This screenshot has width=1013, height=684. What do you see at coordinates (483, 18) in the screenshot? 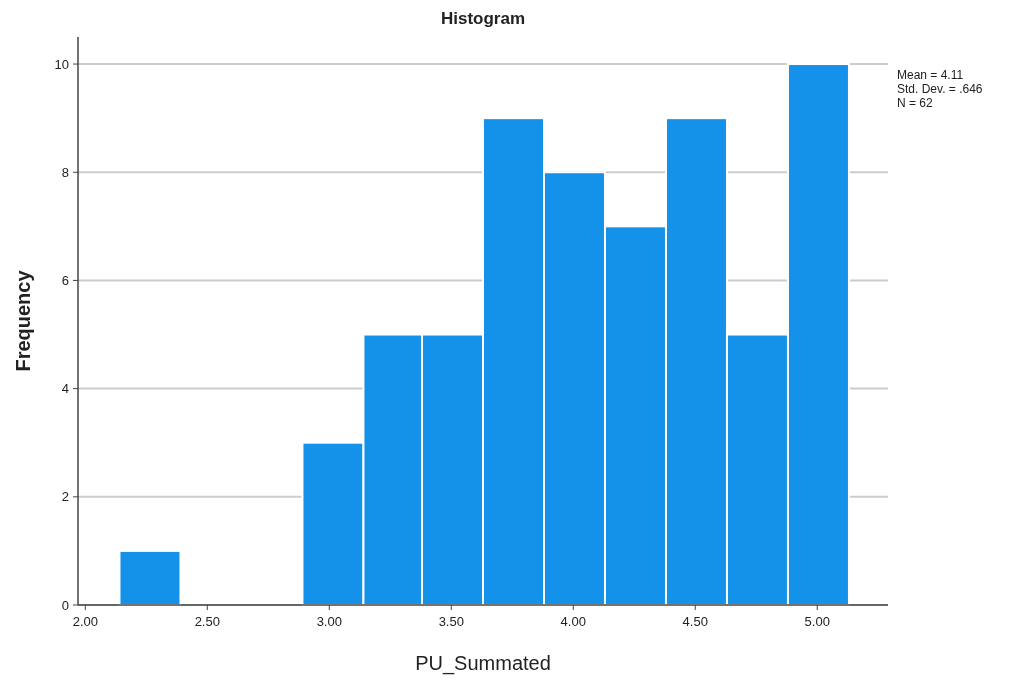
I see `chart-title: Histogram` at bounding box center [483, 18].